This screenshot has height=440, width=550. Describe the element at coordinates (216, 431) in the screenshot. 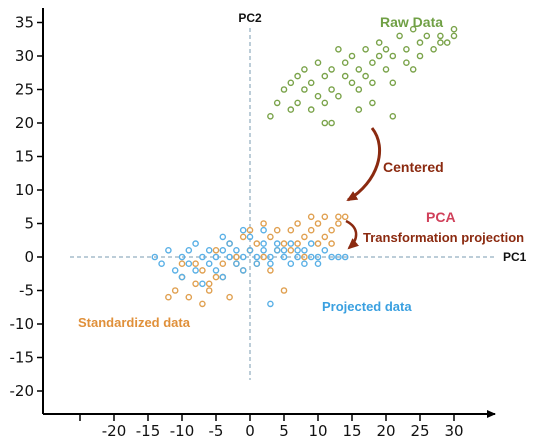

I see `x-tick-label: -5` at that location.